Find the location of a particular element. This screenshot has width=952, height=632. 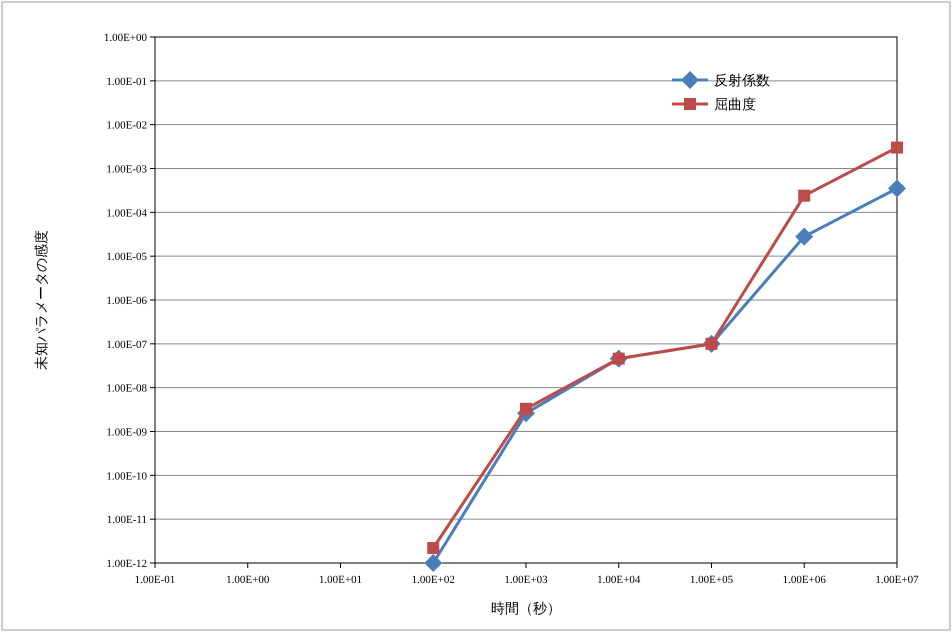

y-tick-label: 1.00E+00 is located at coordinates (126, 38).